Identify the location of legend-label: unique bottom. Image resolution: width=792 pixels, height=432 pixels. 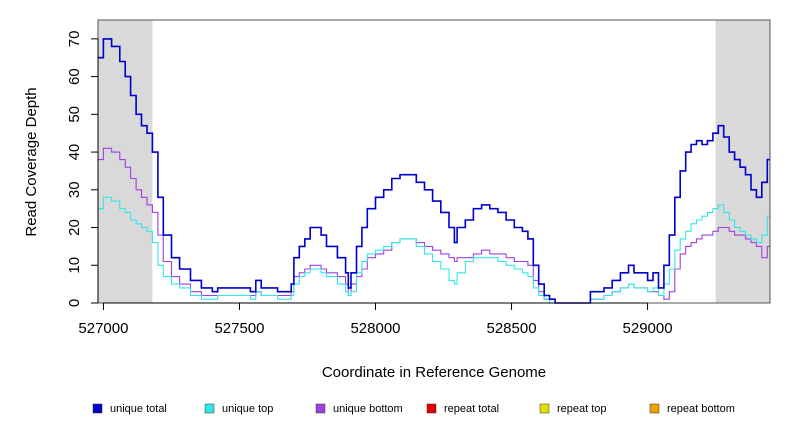
(368, 409).